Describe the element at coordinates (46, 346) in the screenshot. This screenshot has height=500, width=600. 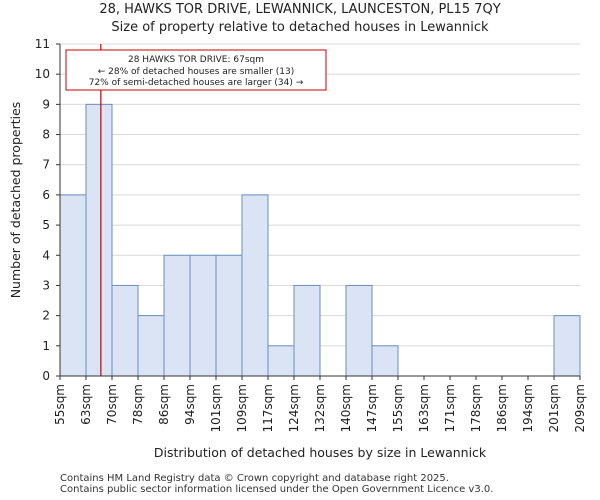
I see `y-tick-label: 1` at that location.